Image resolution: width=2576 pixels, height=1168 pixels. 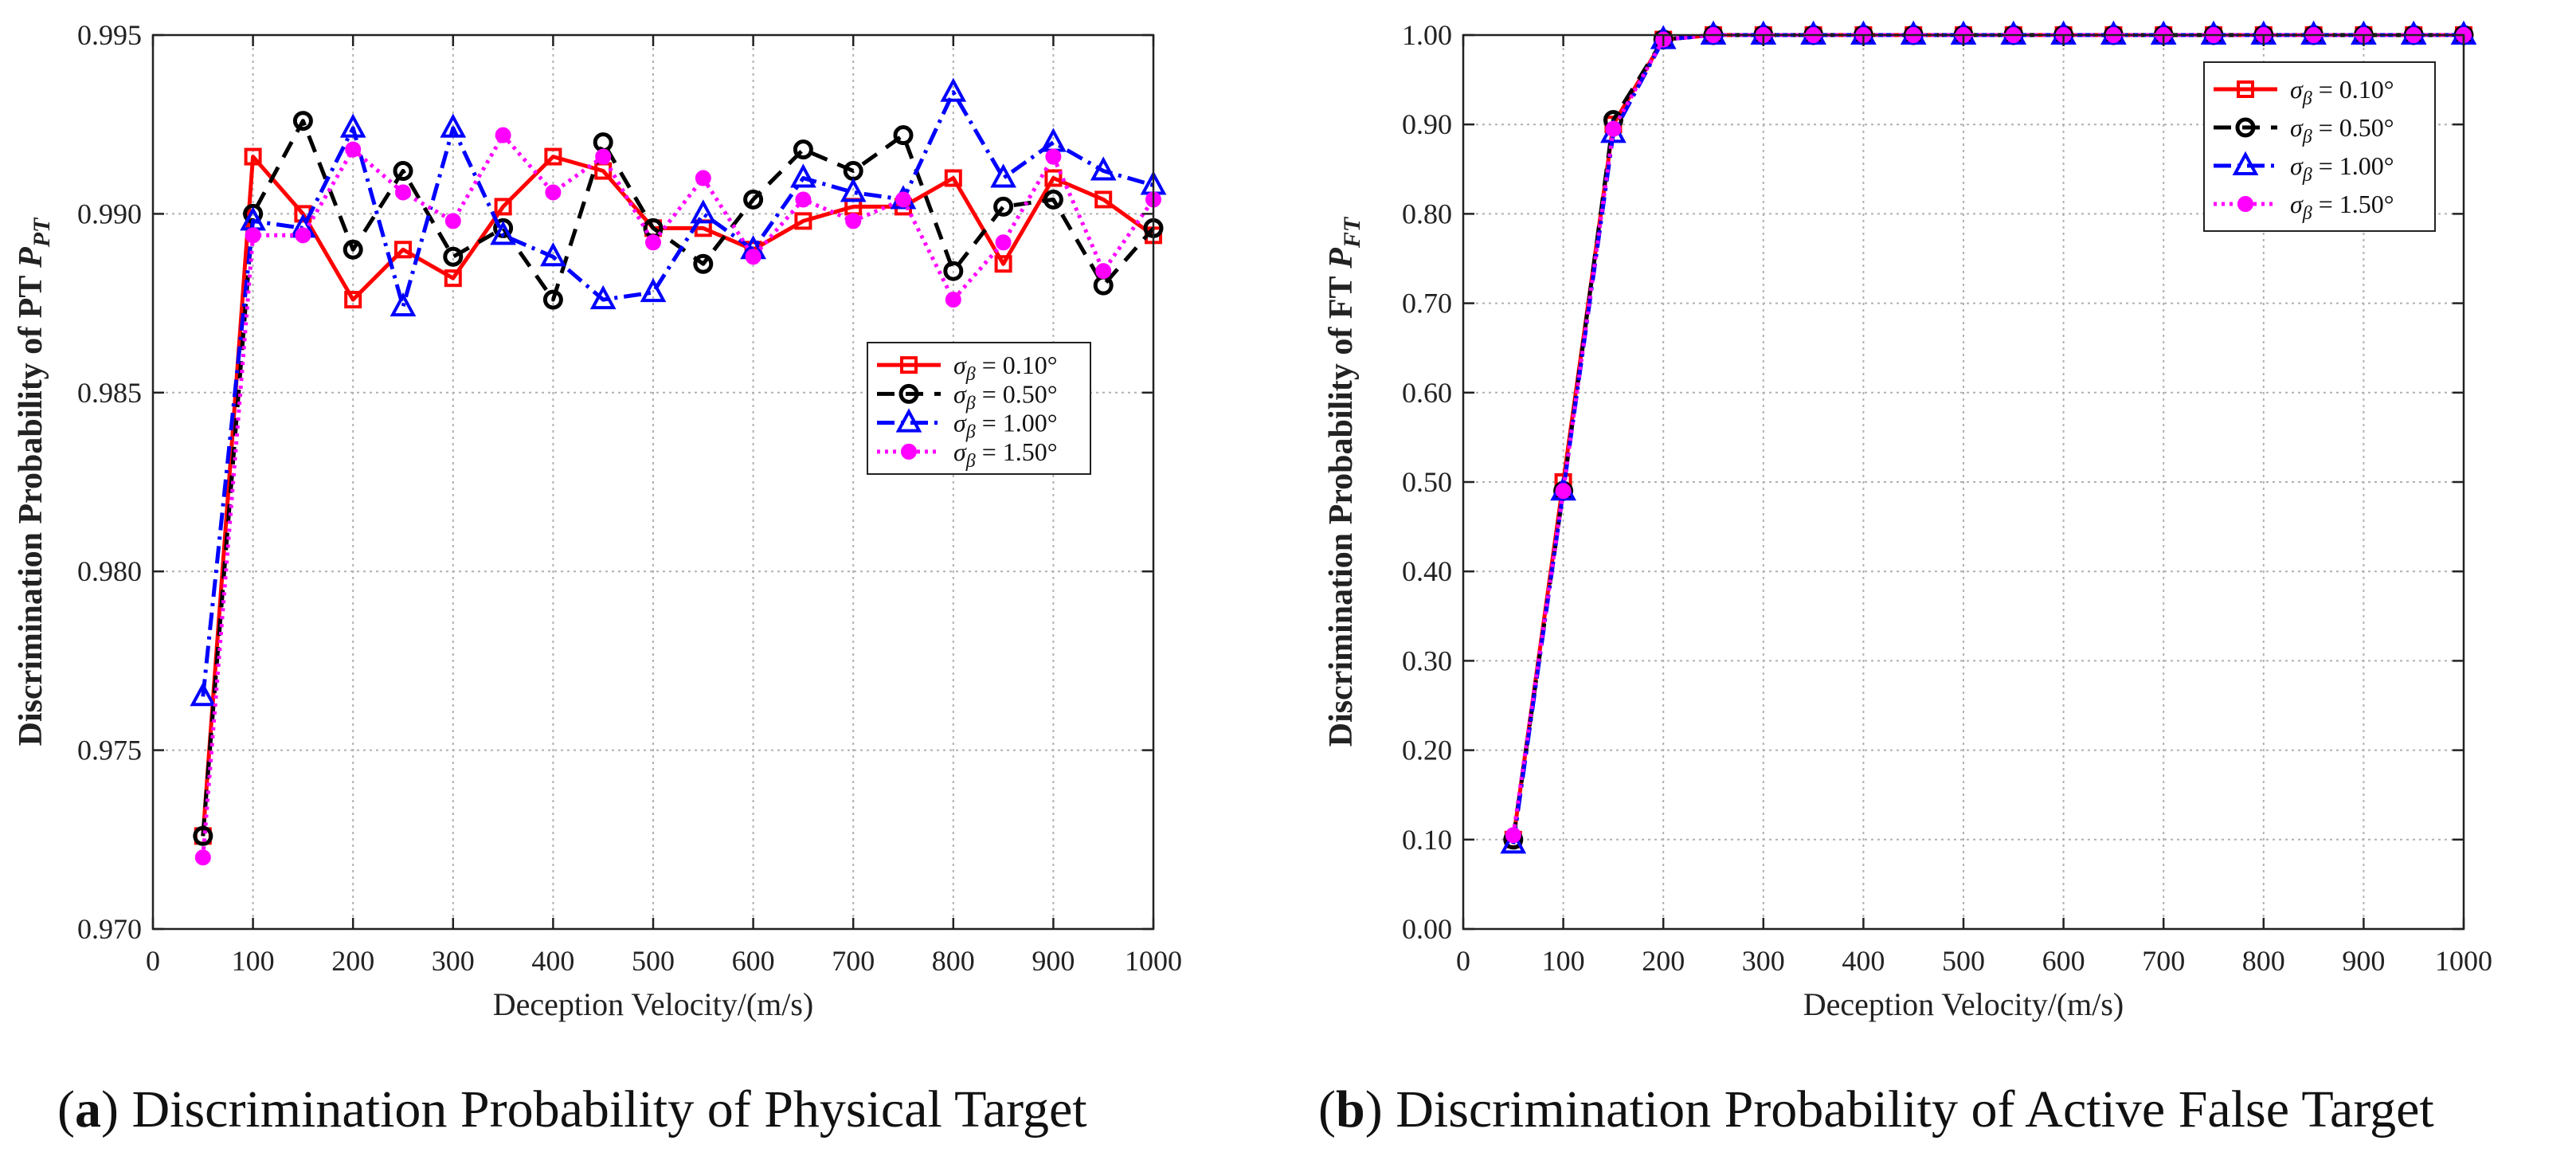 What do you see at coordinates (1963, 1004) in the screenshot?
I see `x-axis-label: Deception Velocity/(m/s)` at bounding box center [1963, 1004].